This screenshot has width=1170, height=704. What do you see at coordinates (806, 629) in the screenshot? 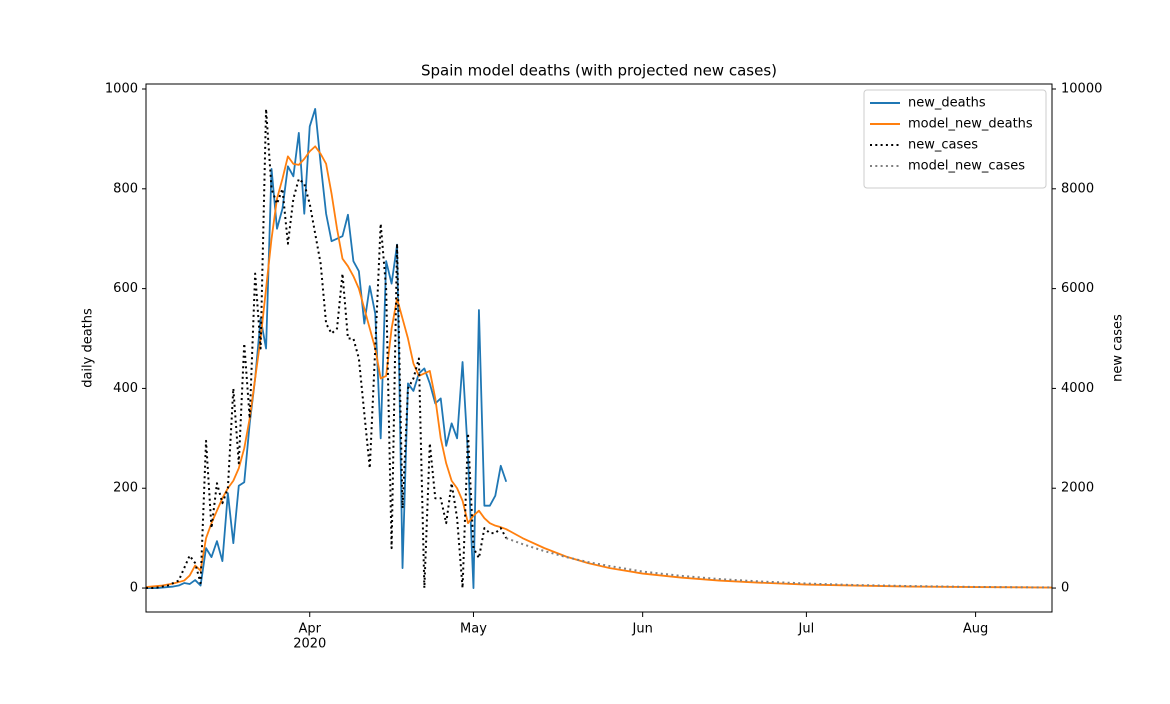
I see `x-tick-label: Jul` at bounding box center [806, 629].